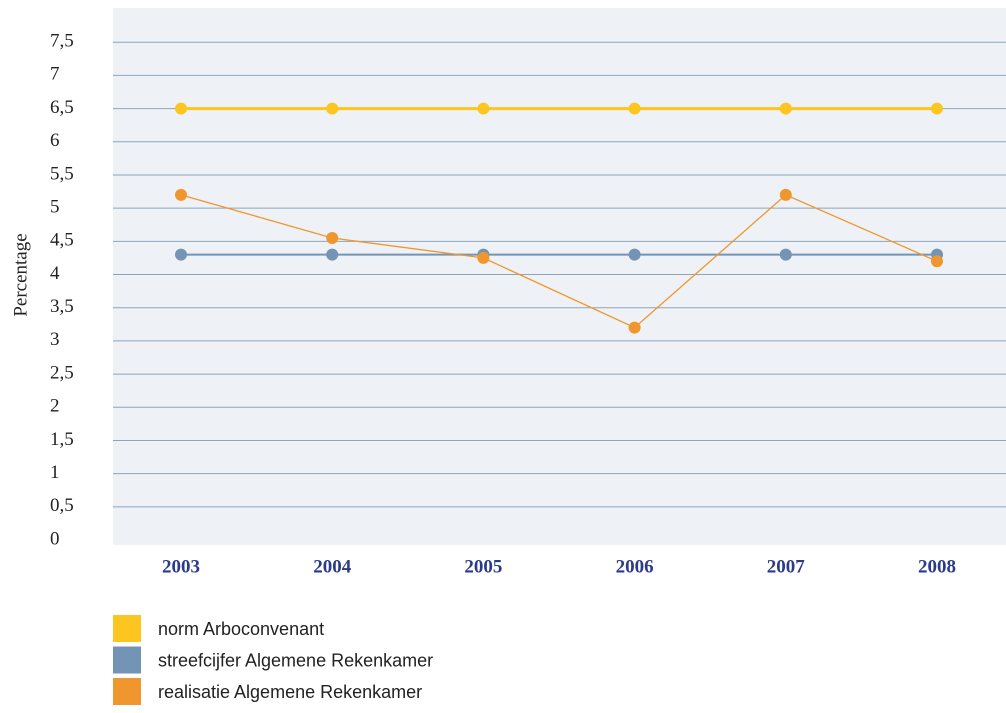 Image resolution: width=1006 pixels, height=713 pixels. Describe the element at coordinates (290, 692) in the screenshot. I see `legend-label: realisatie Algemene Rekenkamer` at that location.